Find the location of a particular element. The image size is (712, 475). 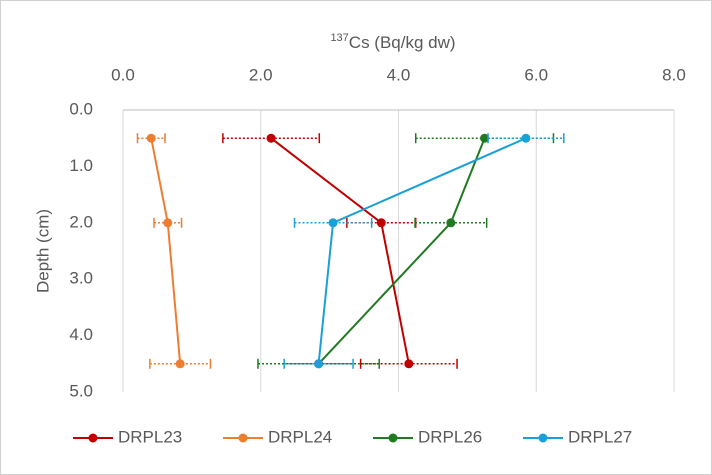

x-tick-label: 2.0 is located at coordinates (261, 74).